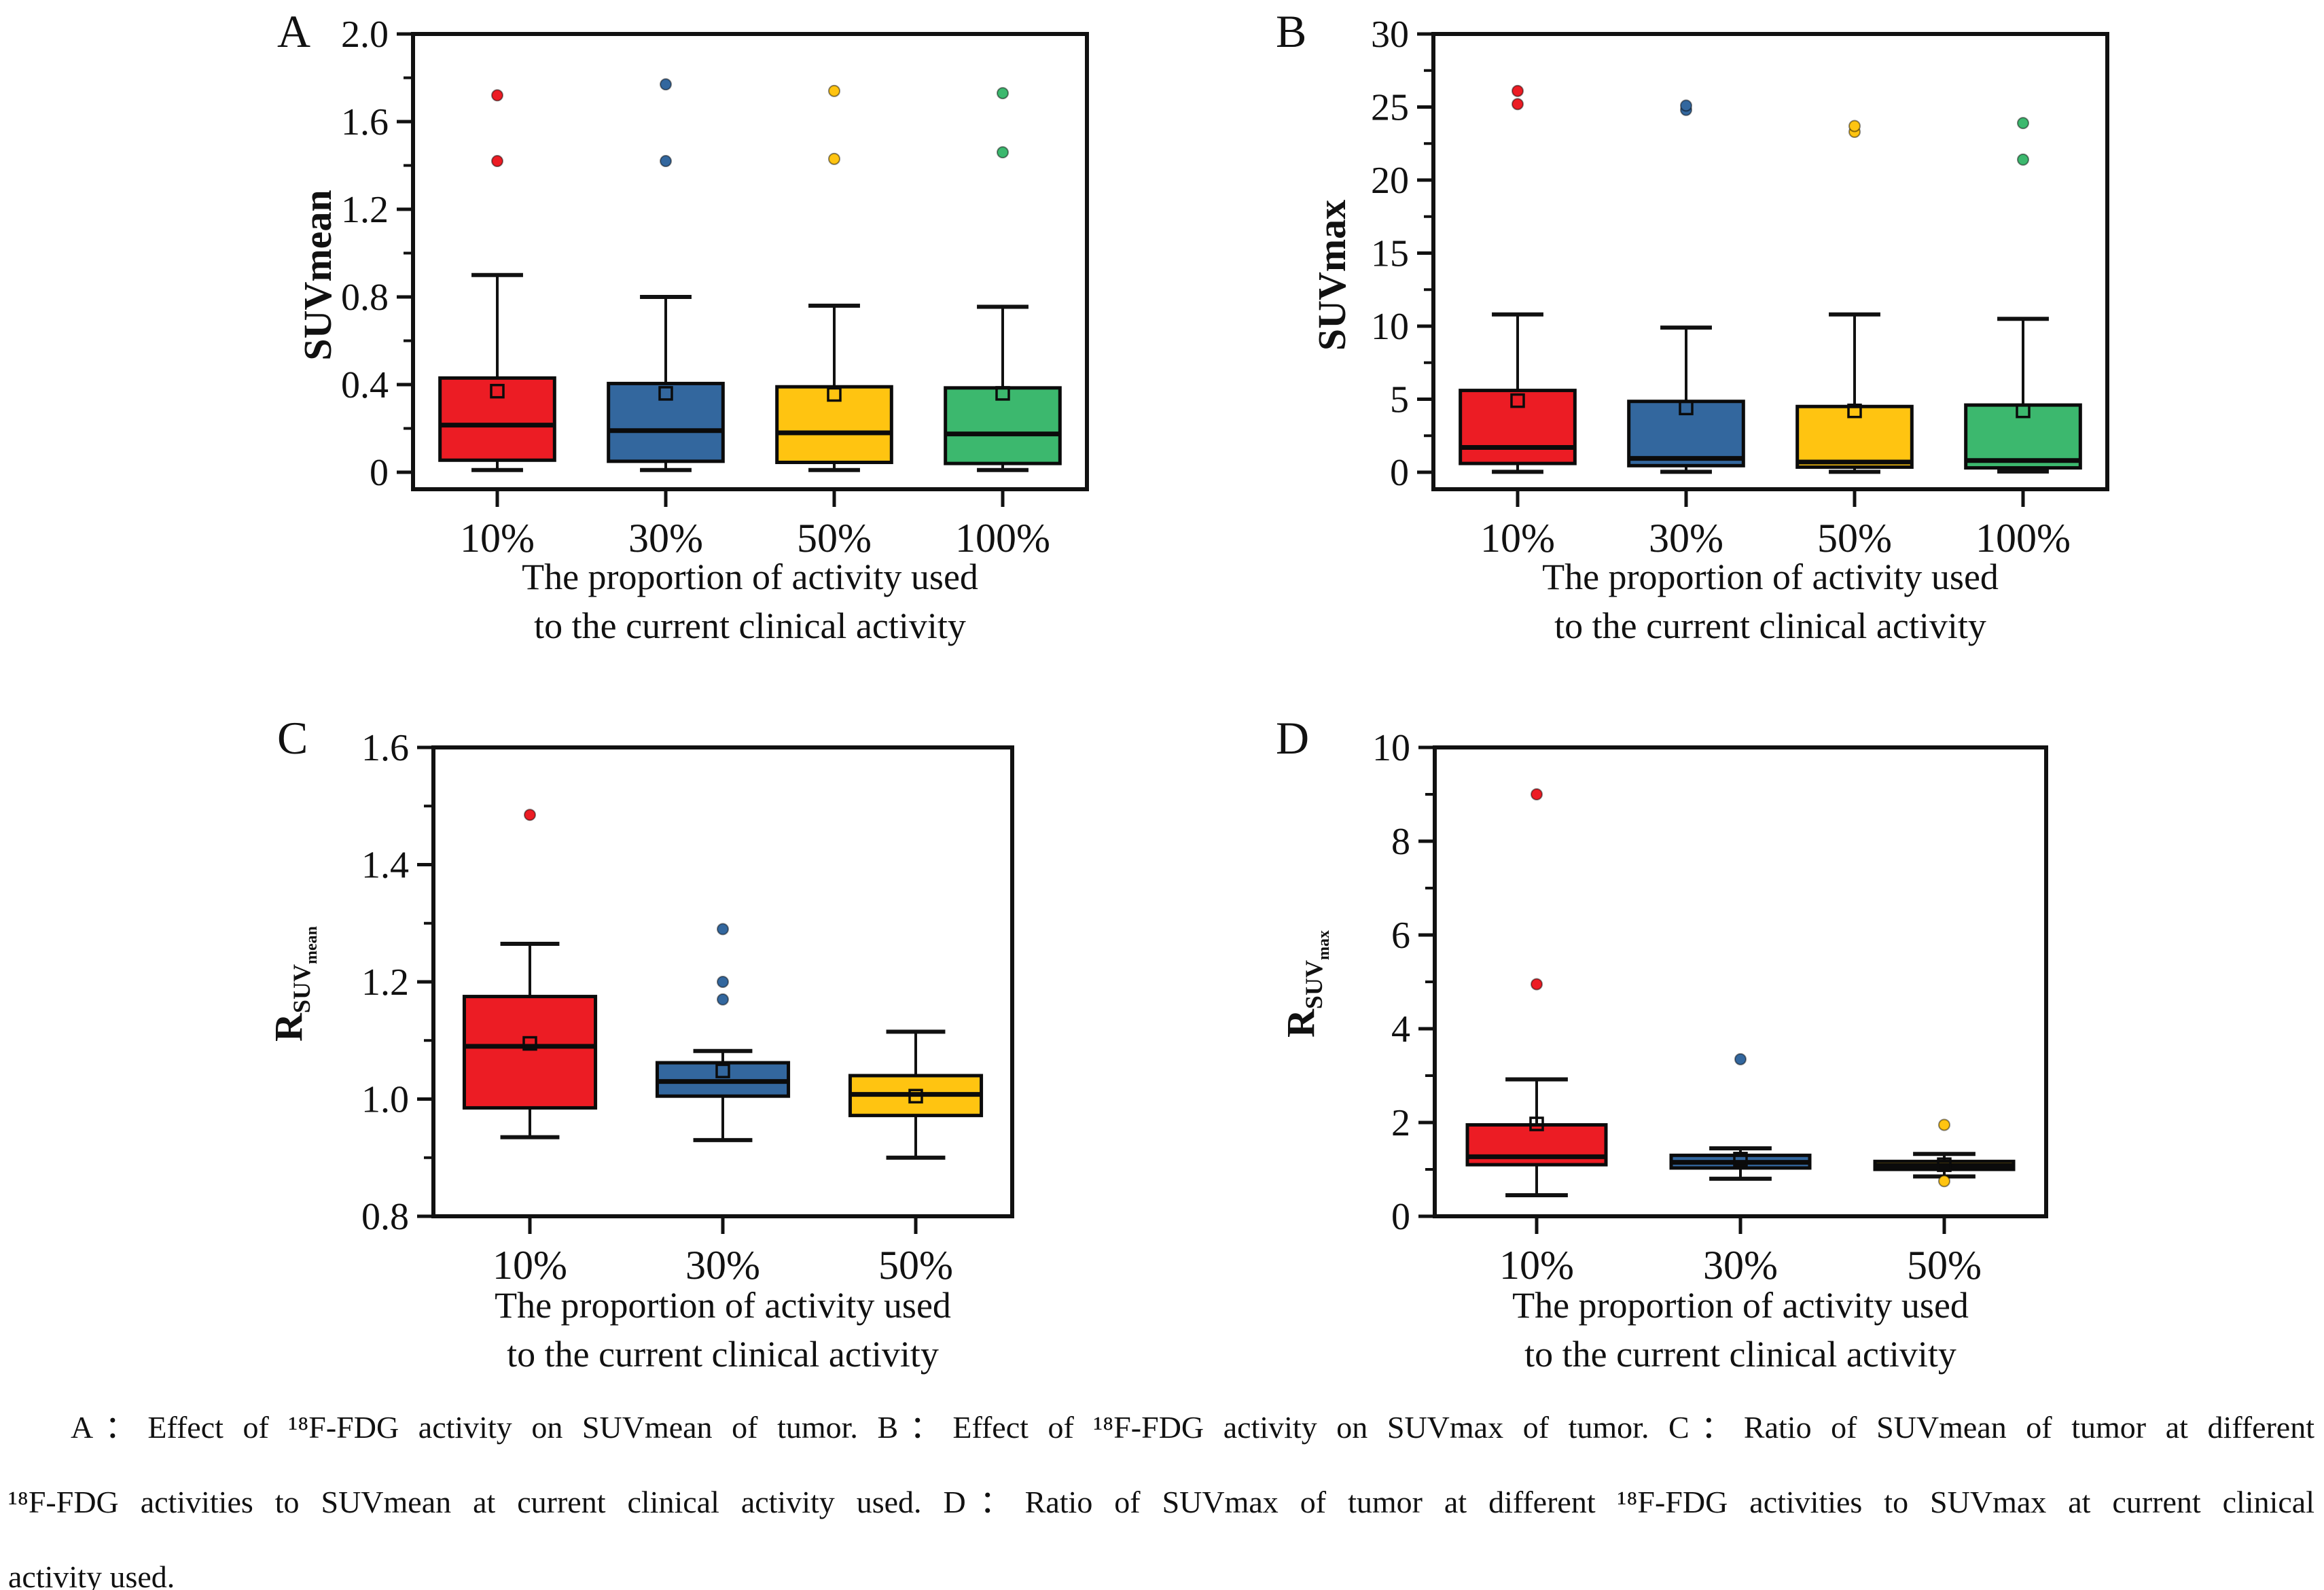  Describe the element at coordinates (92, 1574) in the screenshot. I see `caption-line-3: activity used.` at that location.